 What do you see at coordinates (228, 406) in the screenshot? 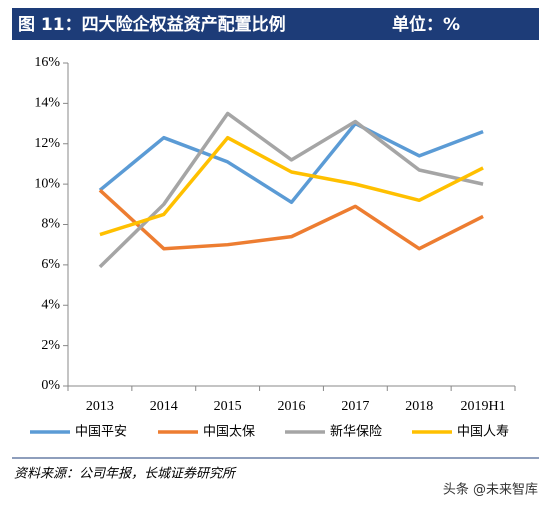
I see `x-tick-label: 2015` at bounding box center [228, 406].